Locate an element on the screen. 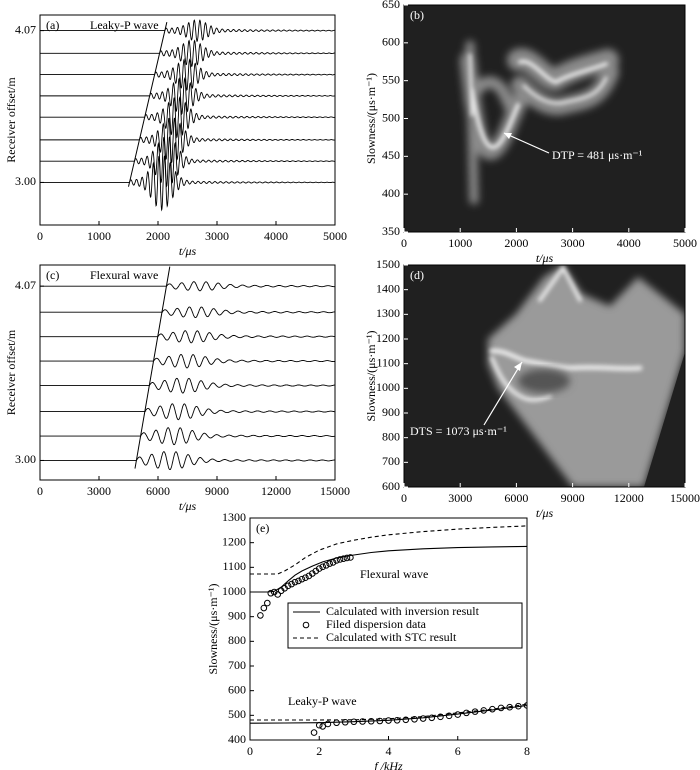 The height and width of the screenshot is (770, 700). y-tick-label: 550 is located at coordinates (391, 79).